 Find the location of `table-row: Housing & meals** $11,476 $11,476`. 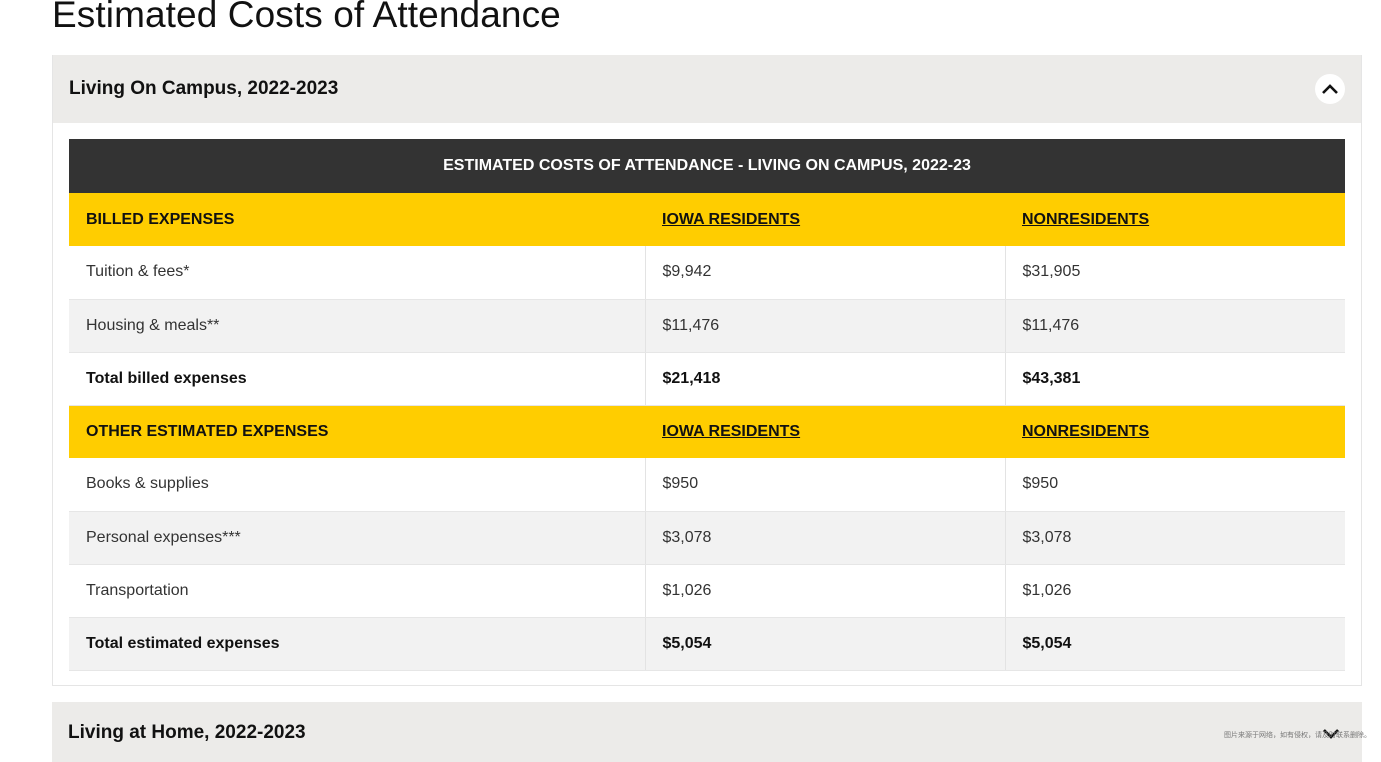

table-row: Housing & meals** $11,476 $11,476 is located at coordinates (707, 326).